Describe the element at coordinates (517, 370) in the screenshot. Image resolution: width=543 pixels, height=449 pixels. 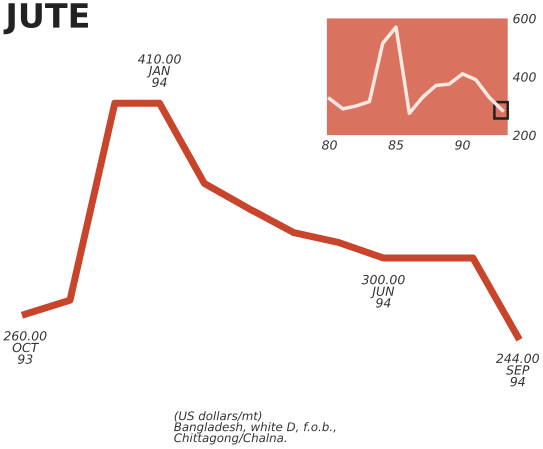
I see `data-label: 244.00 SEP 94` at that location.